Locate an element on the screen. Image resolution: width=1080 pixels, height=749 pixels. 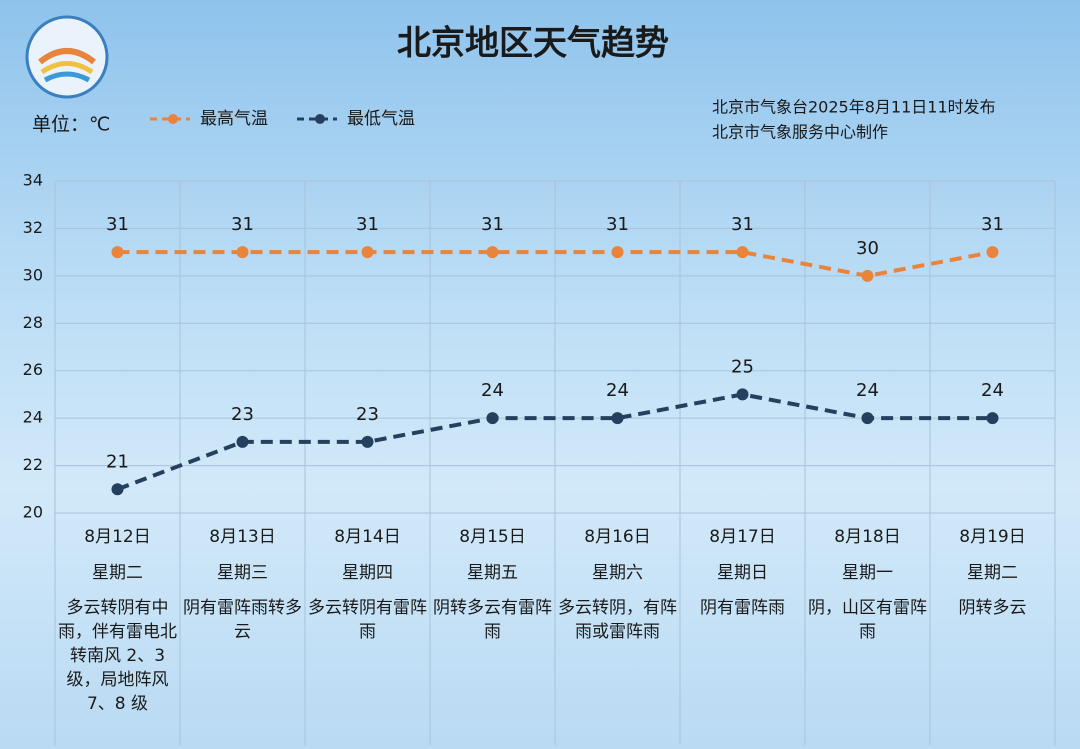
date-label: 8月12日 is located at coordinates (117, 537).